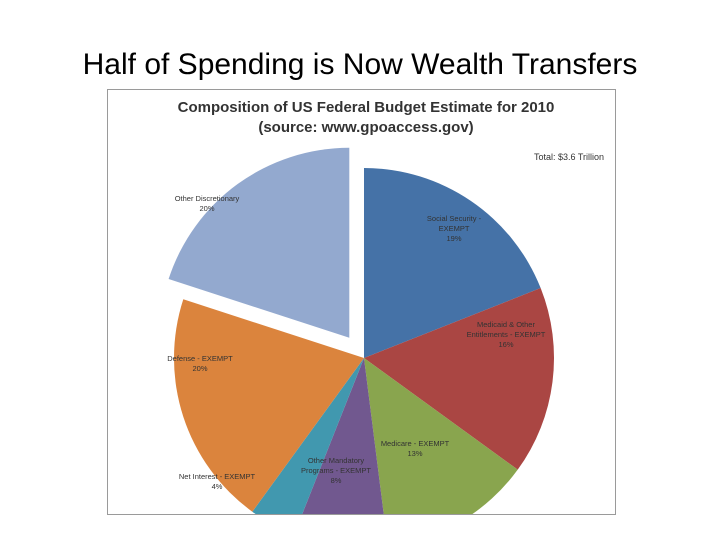  I want to click on slice-label-1-line-0: Medicaid & Other, so click(506, 324).